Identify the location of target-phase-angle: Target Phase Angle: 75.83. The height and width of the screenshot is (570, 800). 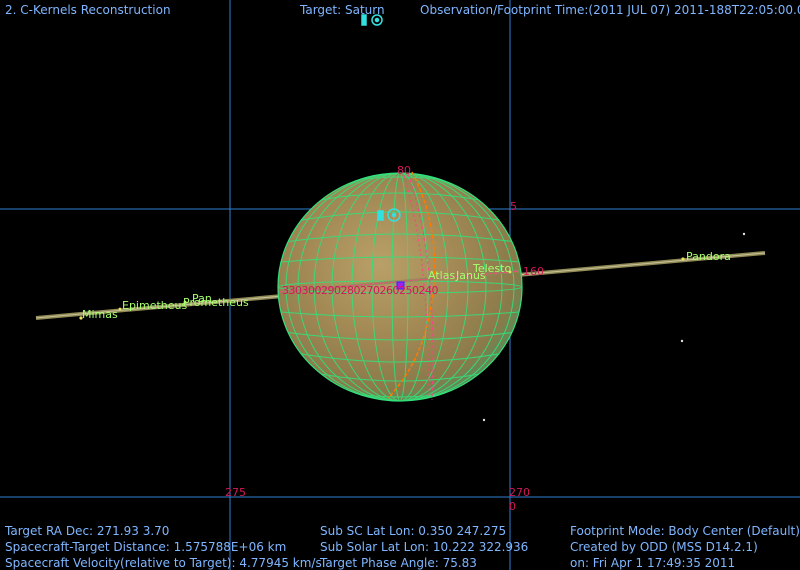
(398, 563).